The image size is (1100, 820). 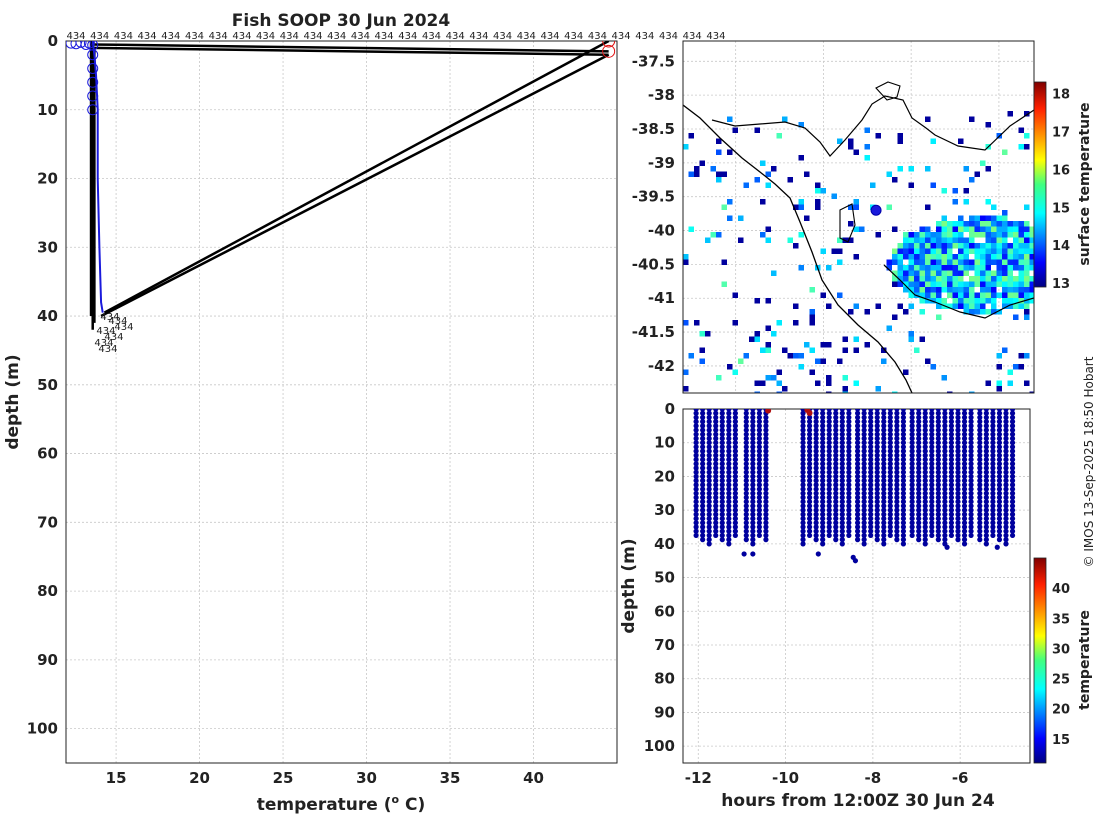 I want to click on sst-cells, so click(x=858, y=252).